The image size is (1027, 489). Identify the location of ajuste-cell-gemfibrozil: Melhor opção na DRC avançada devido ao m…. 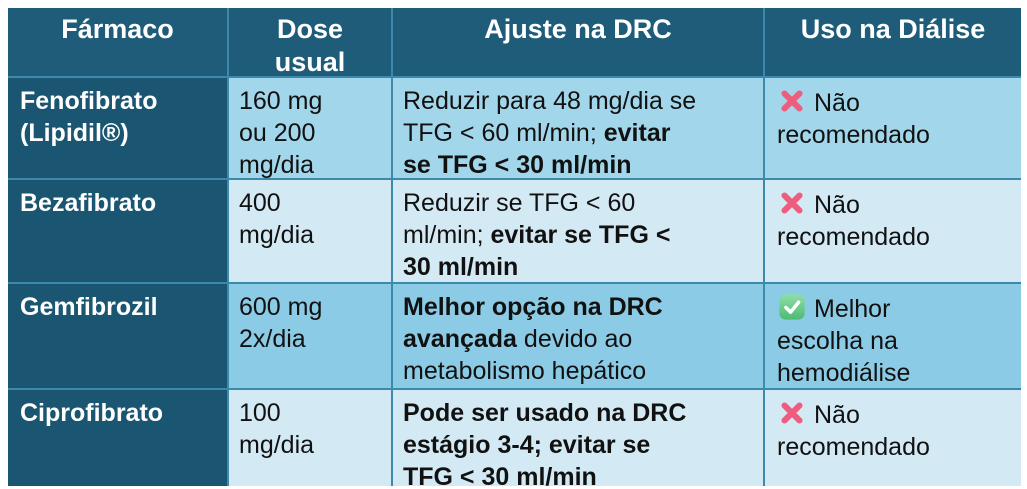
(578, 336).